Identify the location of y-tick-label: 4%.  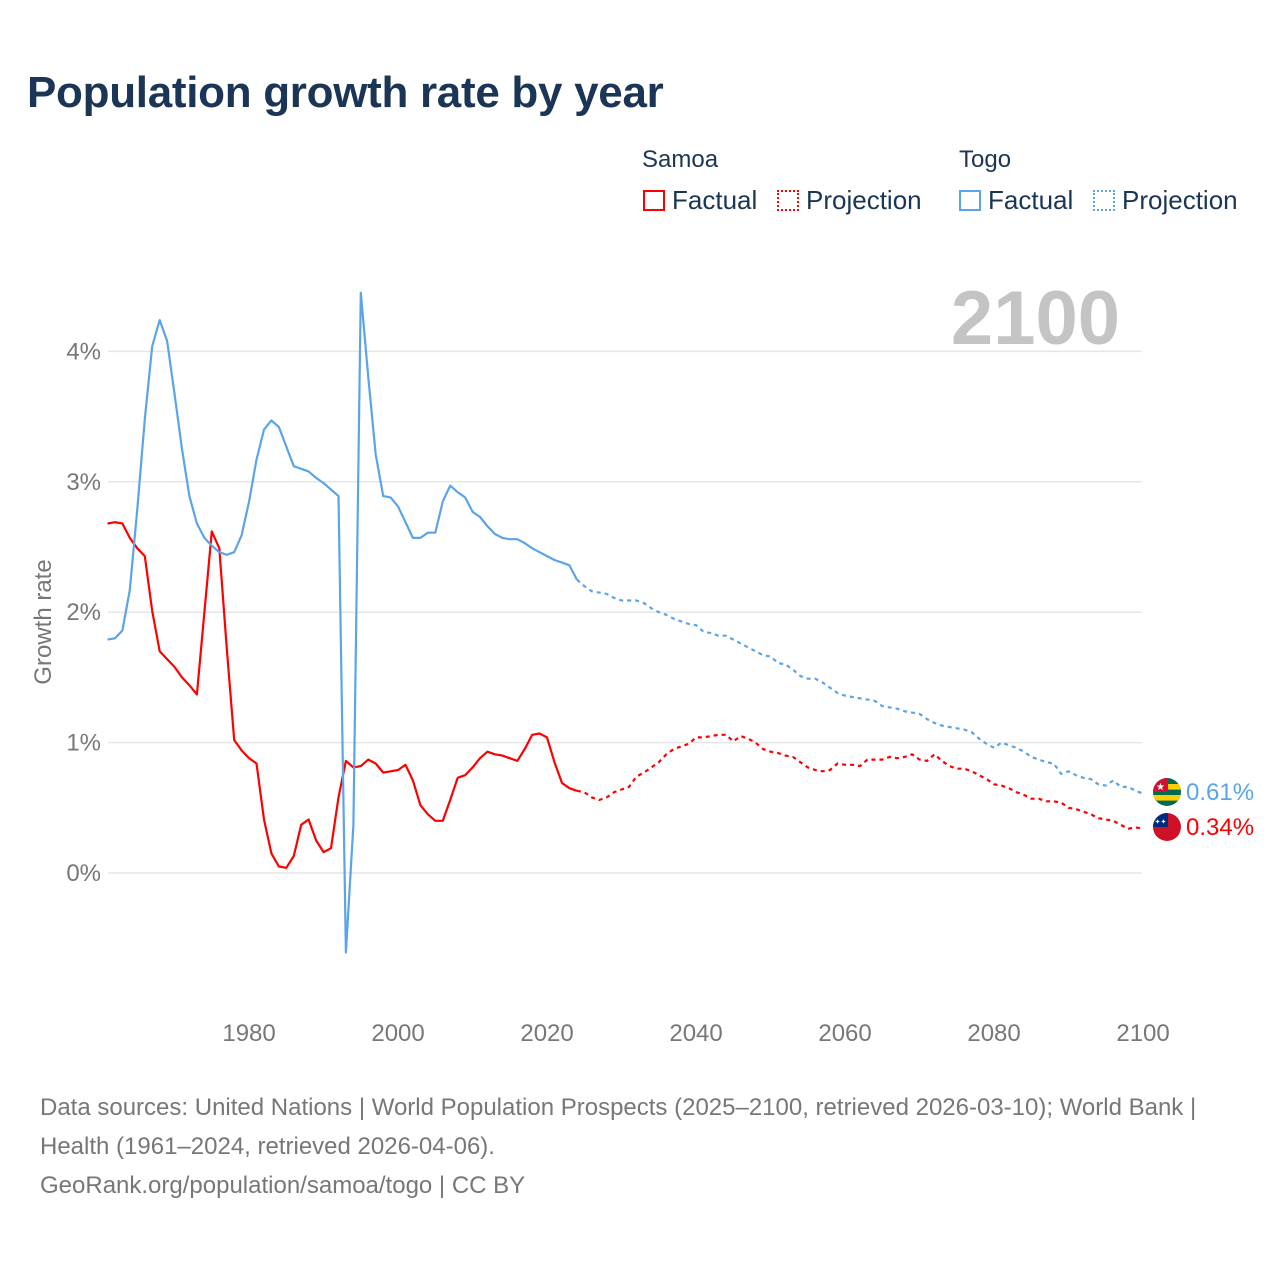
(83, 351).